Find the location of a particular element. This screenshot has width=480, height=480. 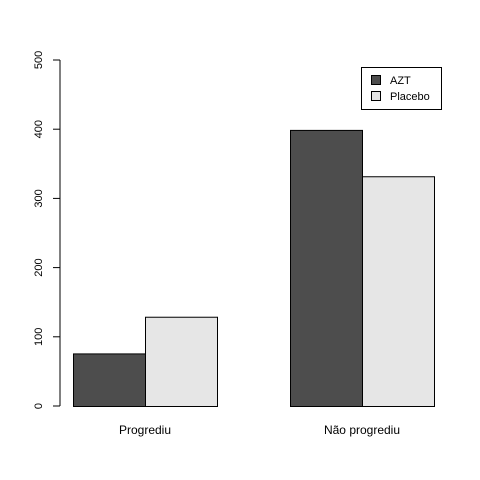

legend-label-azt: AZT is located at coordinates (400, 81).